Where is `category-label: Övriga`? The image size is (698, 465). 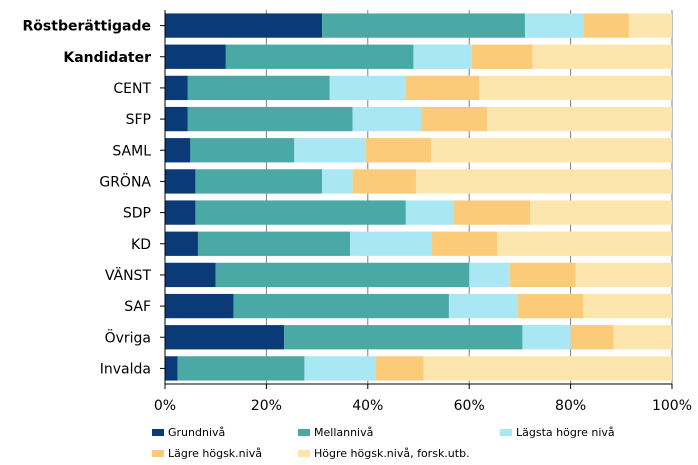
category-label: Övriga is located at coordinates (128, 337).